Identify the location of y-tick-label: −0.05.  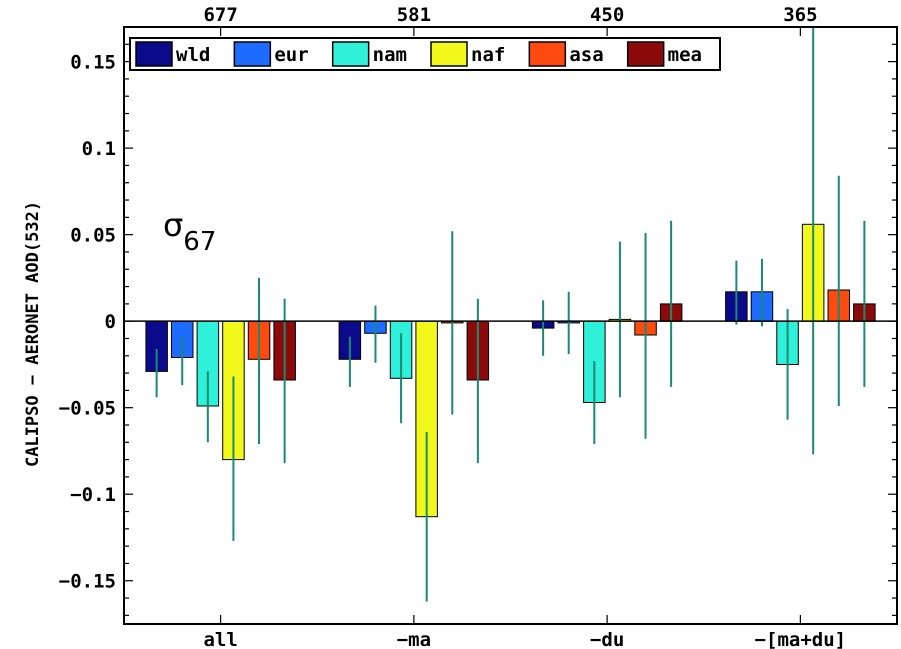
(87, 409).